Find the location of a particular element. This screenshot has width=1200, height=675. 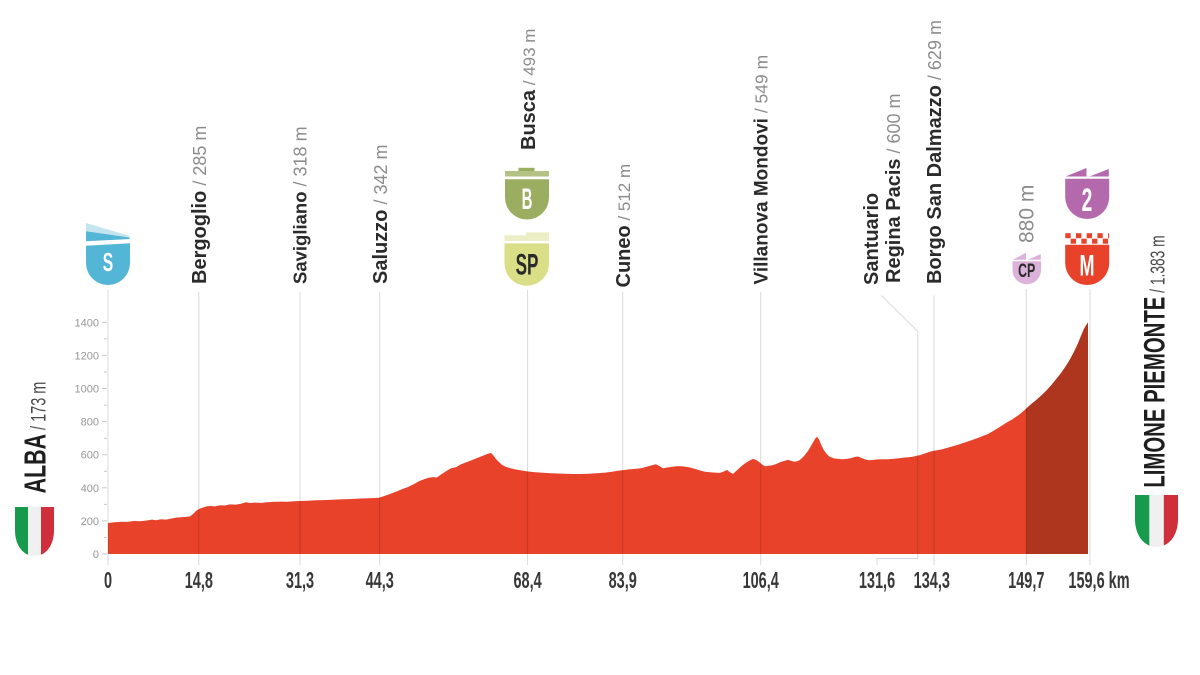

svg-text: SP is located at coordinates (527, 265).